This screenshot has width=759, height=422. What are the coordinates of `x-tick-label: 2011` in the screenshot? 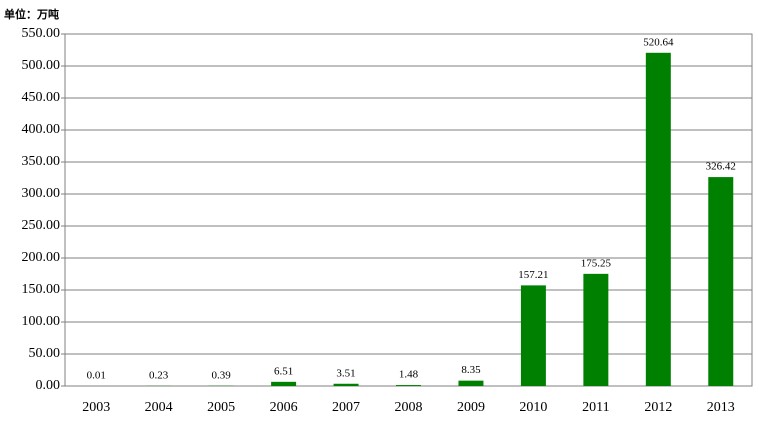 It's located at (595, 407).